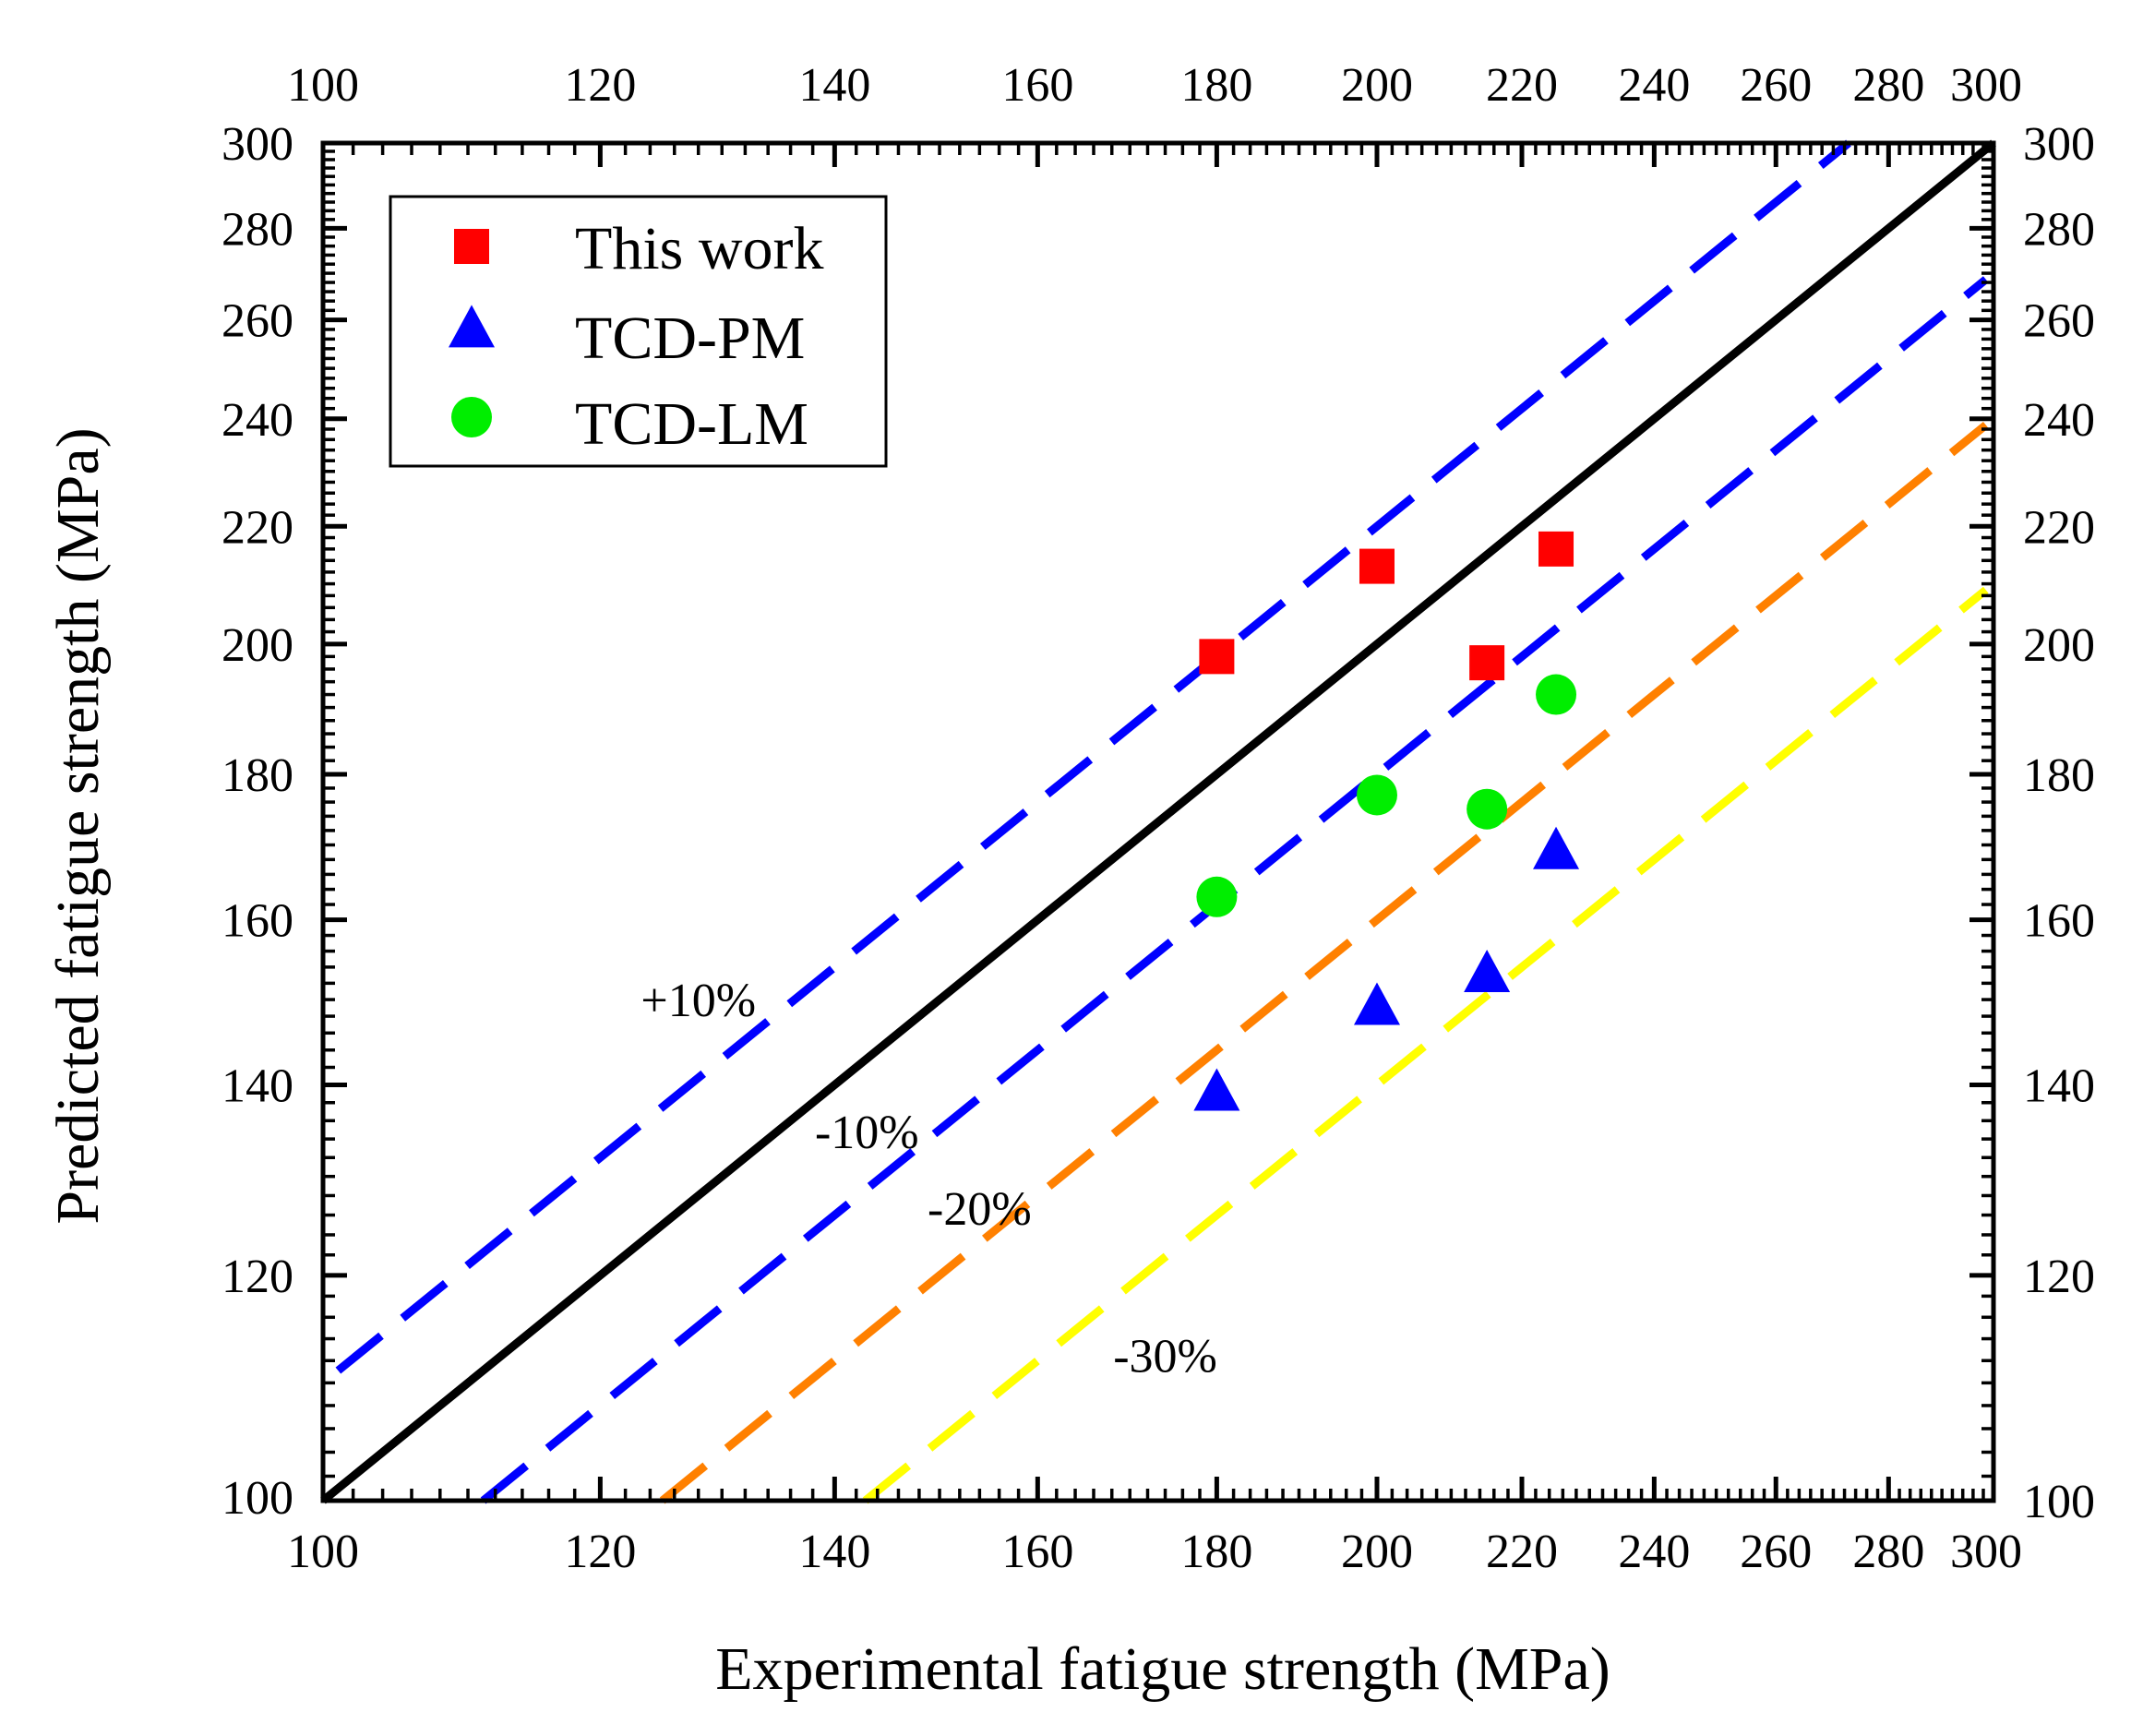 The height and width of the screenshot is (1736, 2155). What do you see at coordinates (257, 645) in the screenshot?
I see `y-tick-label-left: 200` at bounding box center [257, 645].